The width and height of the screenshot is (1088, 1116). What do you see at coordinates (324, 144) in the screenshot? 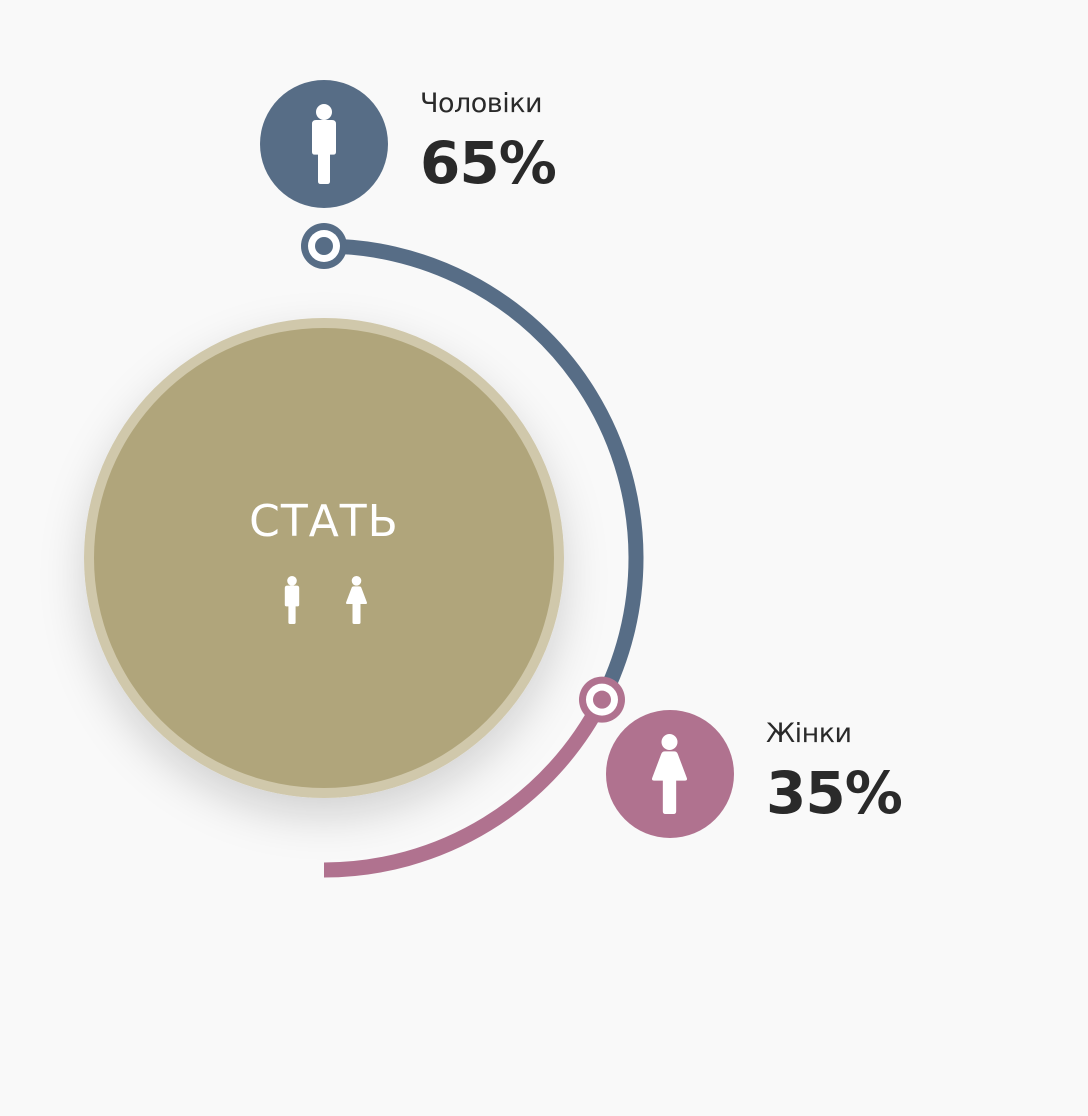
I see `men-badge` at bounding box center [324, 144].